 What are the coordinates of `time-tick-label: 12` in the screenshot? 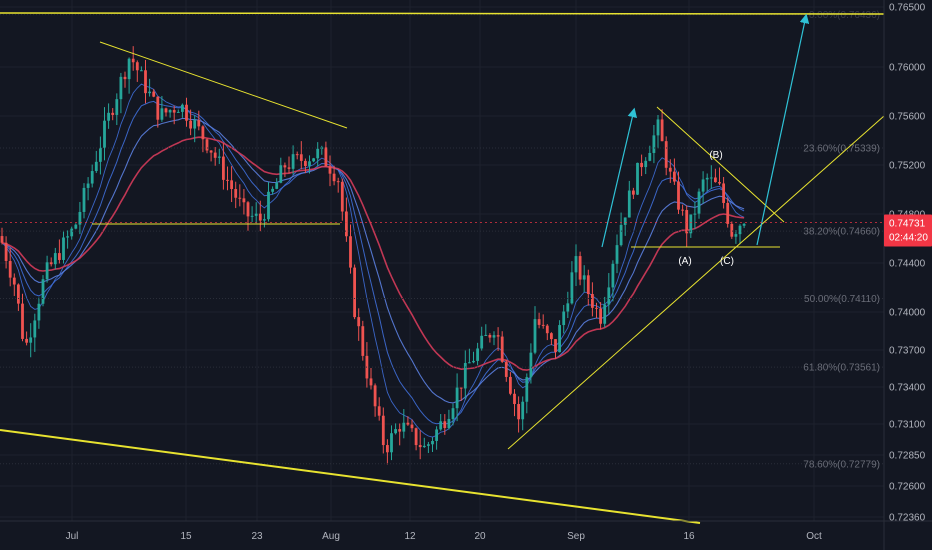 It's located at (410, 536).